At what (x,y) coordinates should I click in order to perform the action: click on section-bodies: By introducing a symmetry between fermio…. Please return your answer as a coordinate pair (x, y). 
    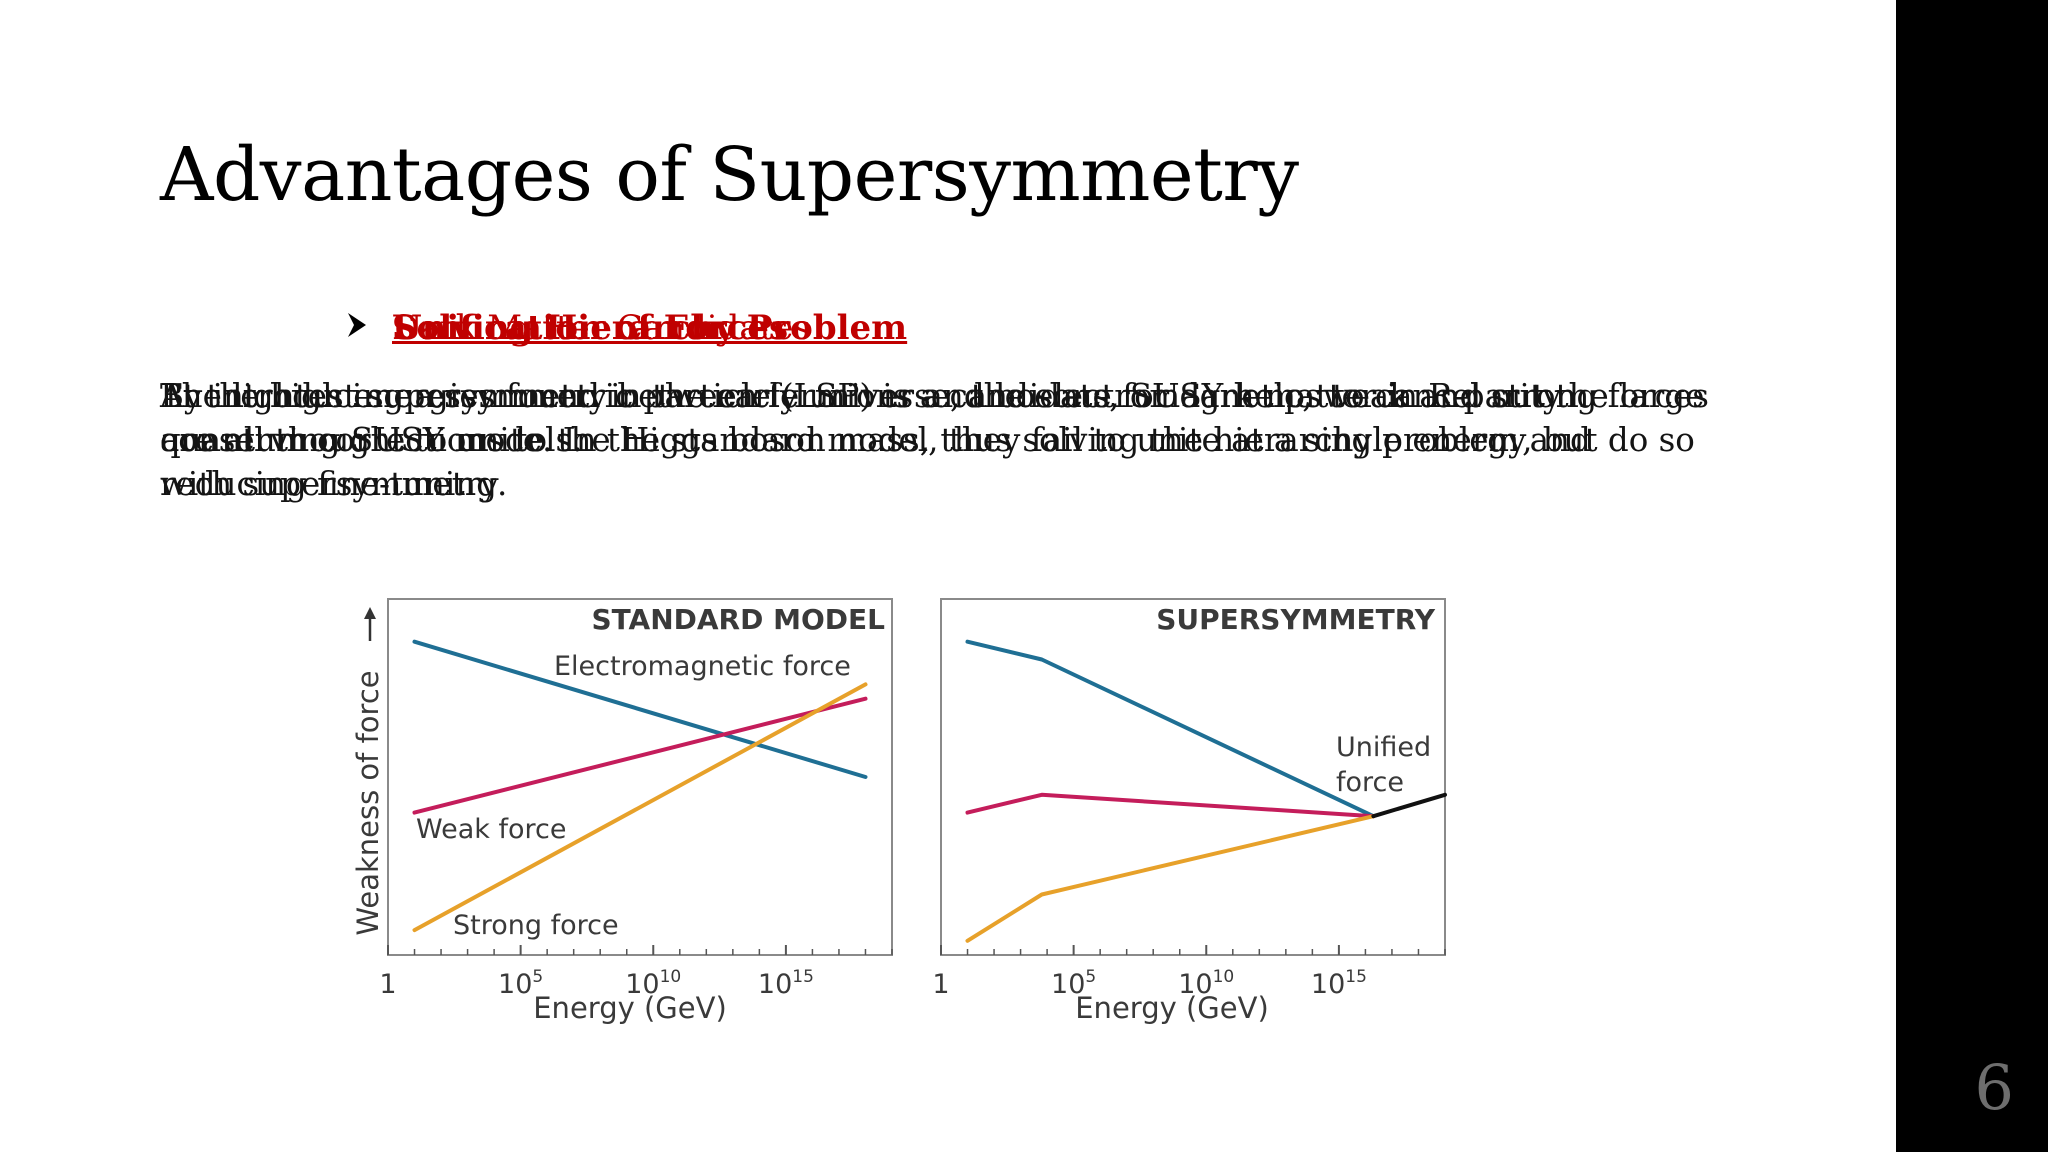
    Looking at the image, I should click on (940, 449).